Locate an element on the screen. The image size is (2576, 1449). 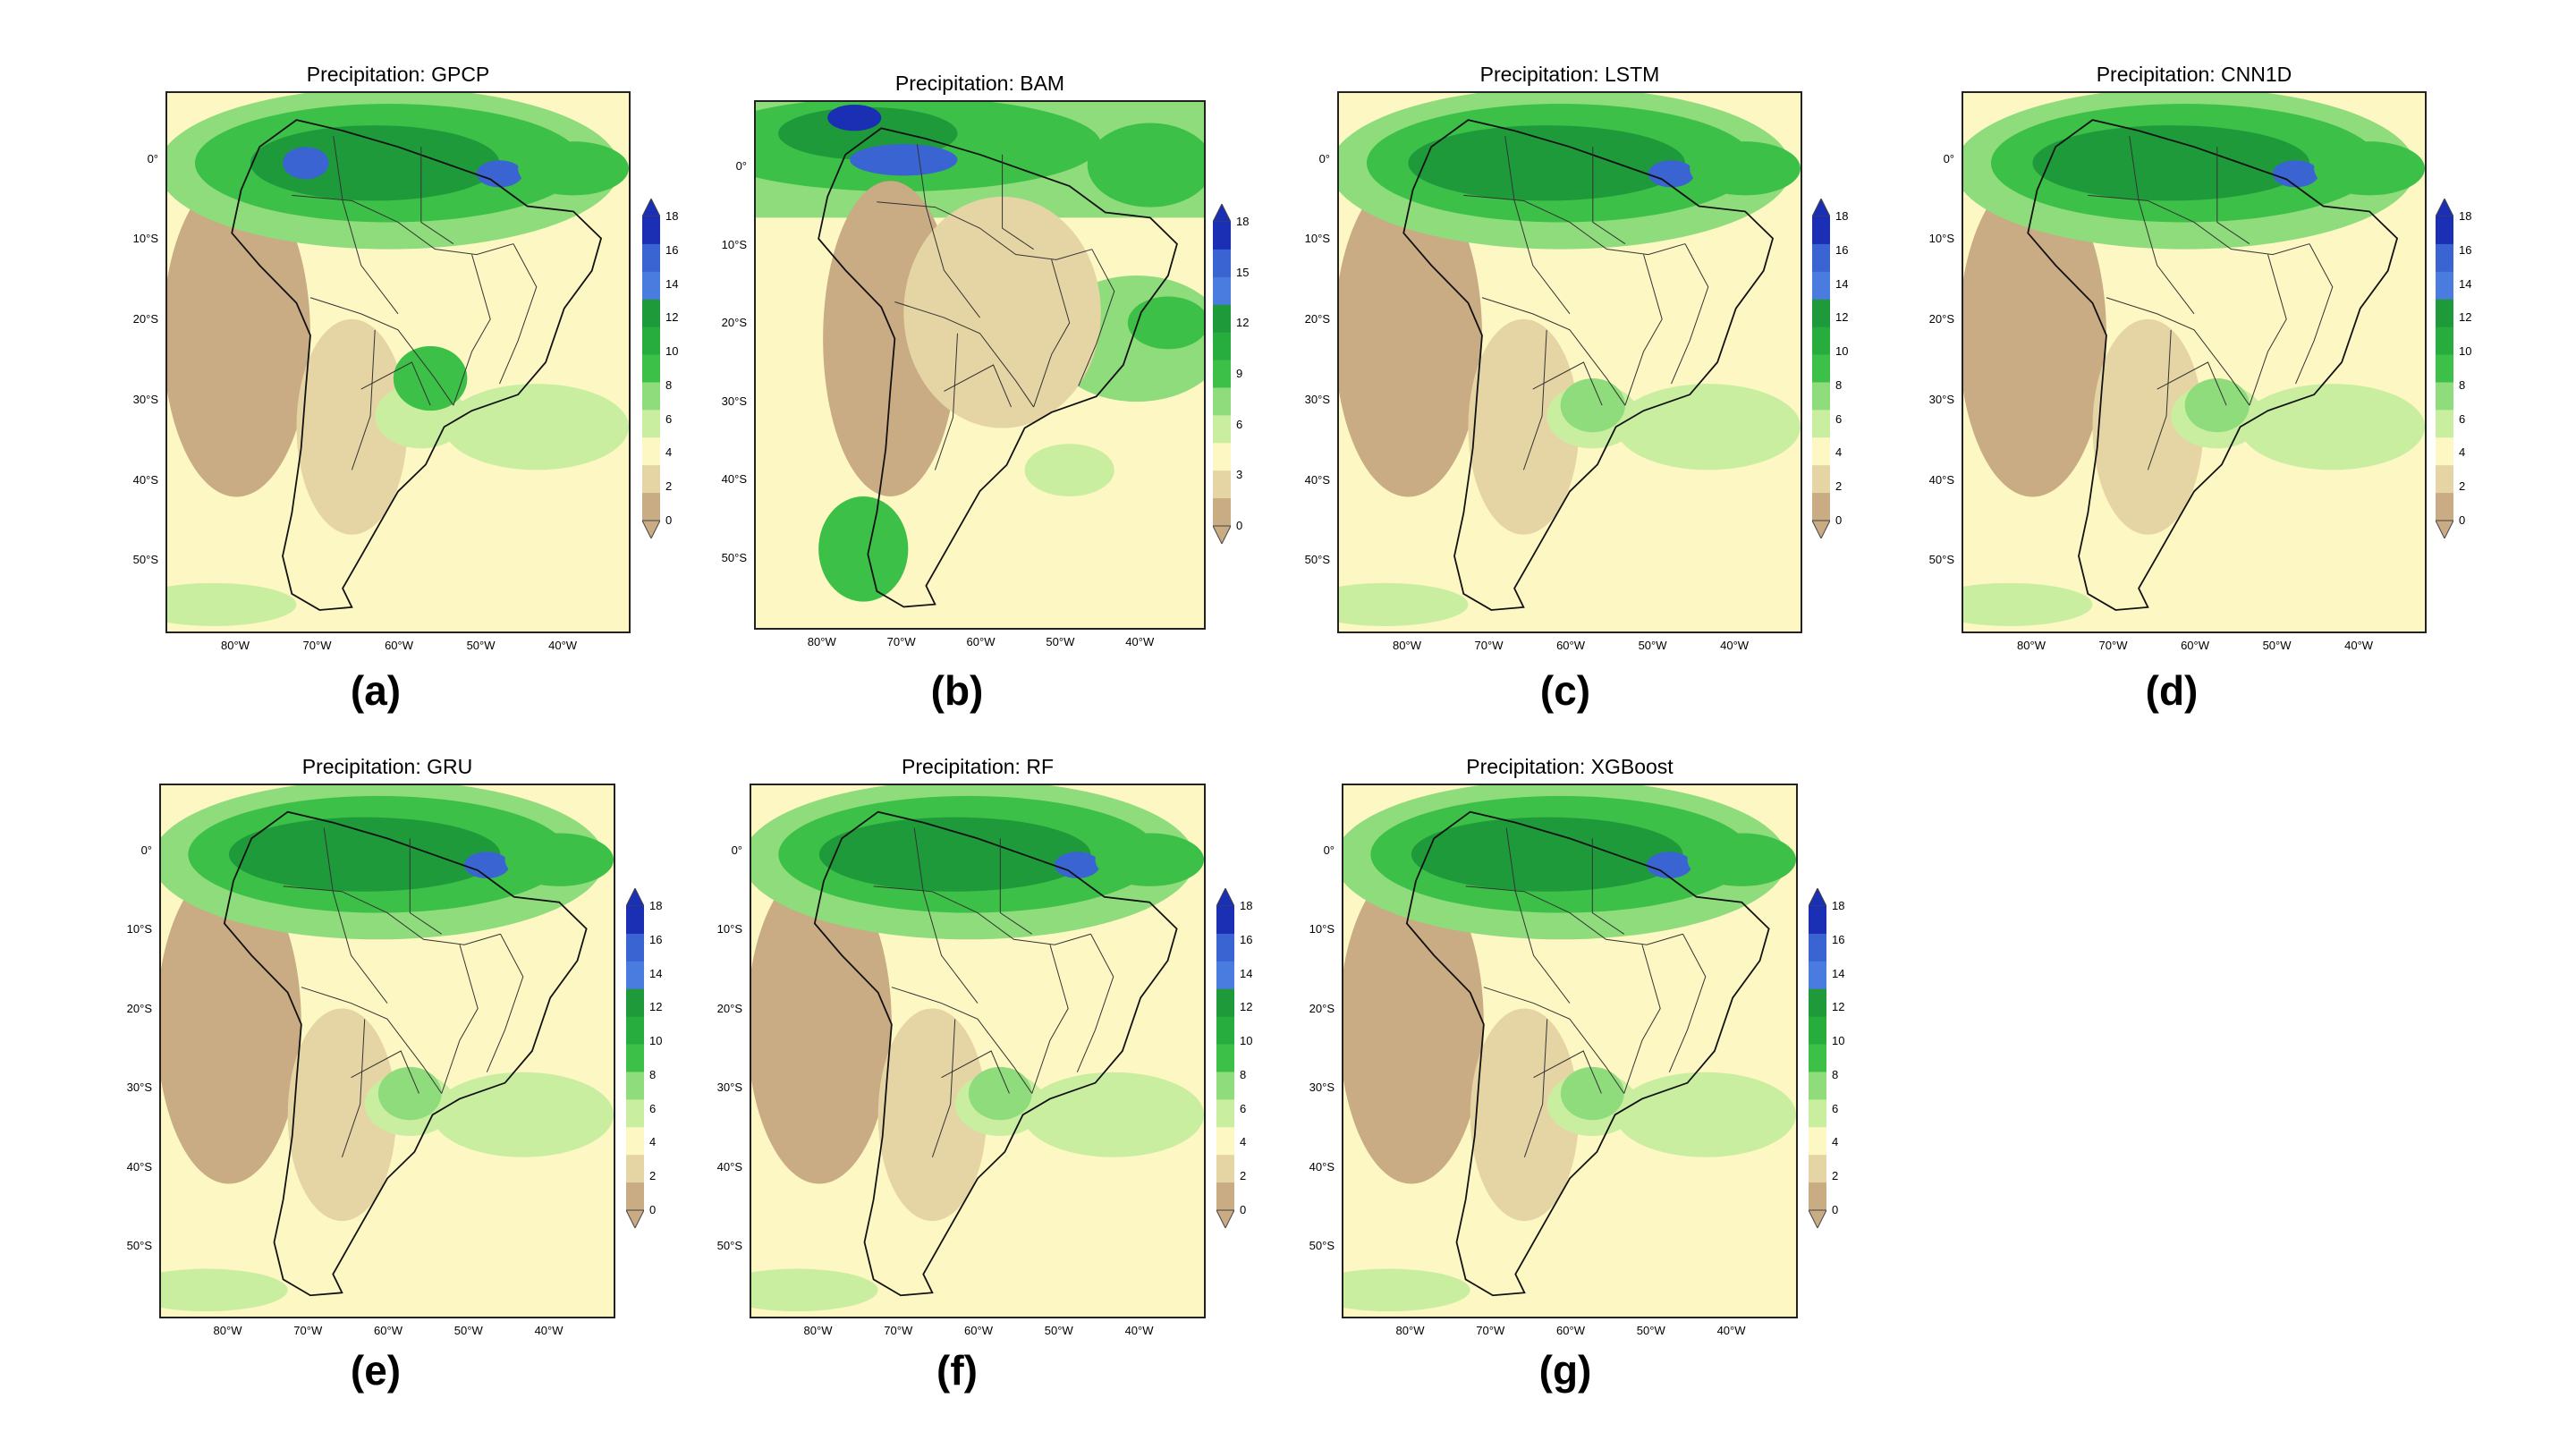
precip-map-f is located at coordinates (978, 1051).